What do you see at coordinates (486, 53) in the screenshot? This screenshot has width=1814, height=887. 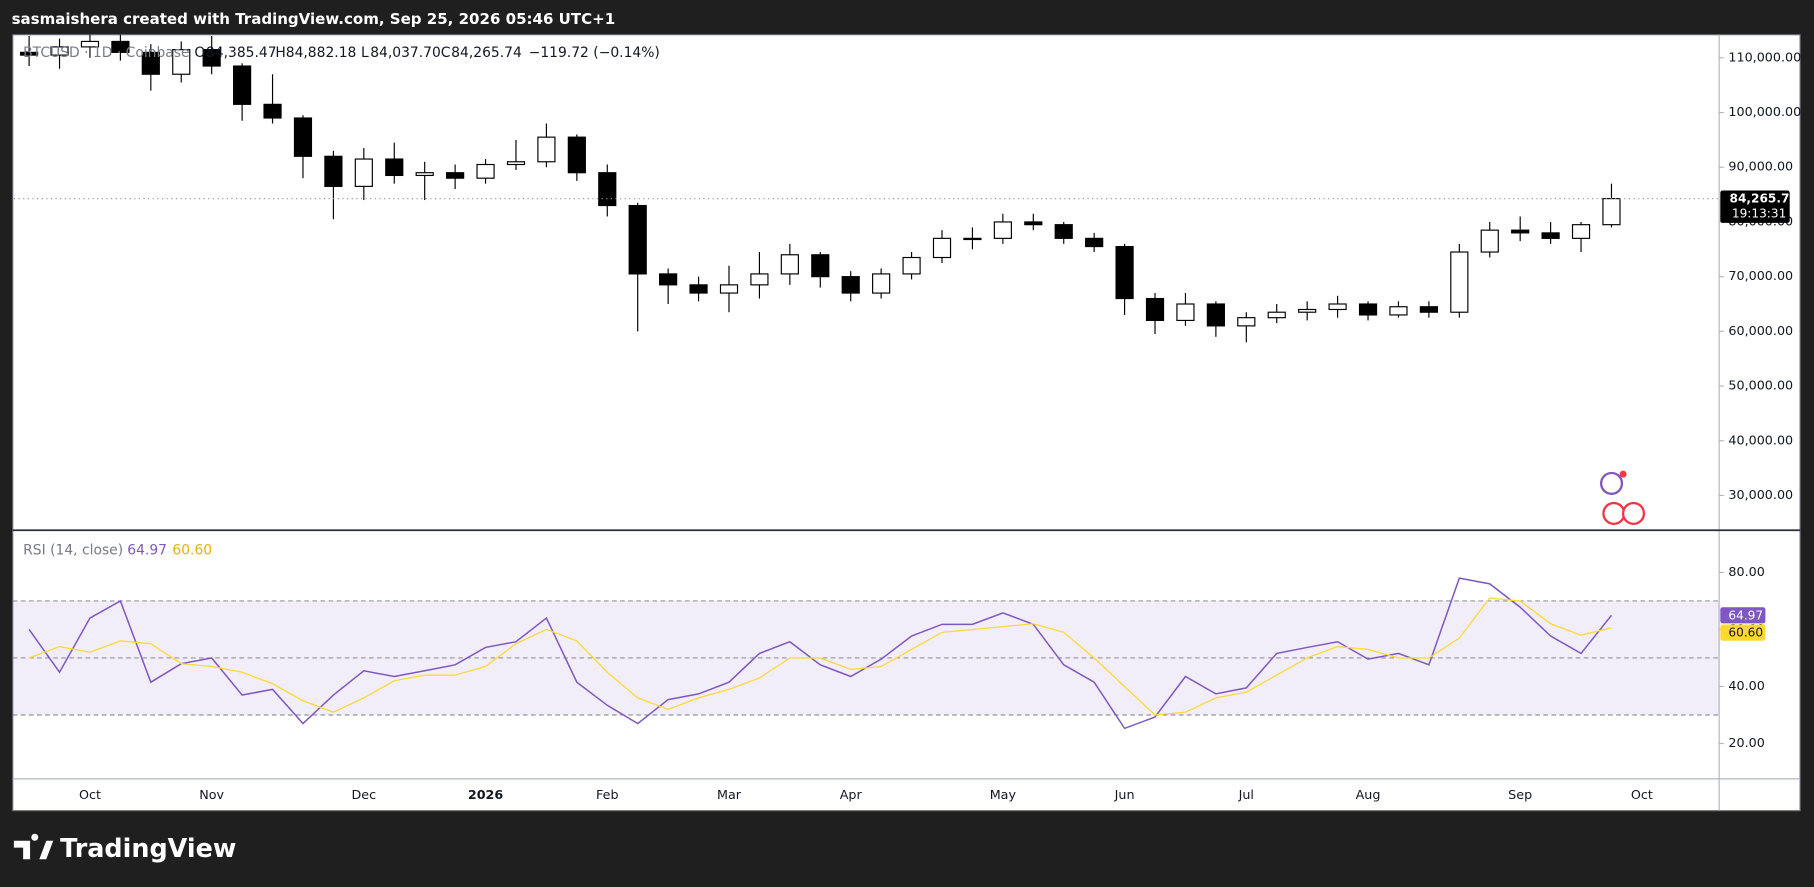 I see `quote-value: 84,265.74` at bounding box center [486, 53].